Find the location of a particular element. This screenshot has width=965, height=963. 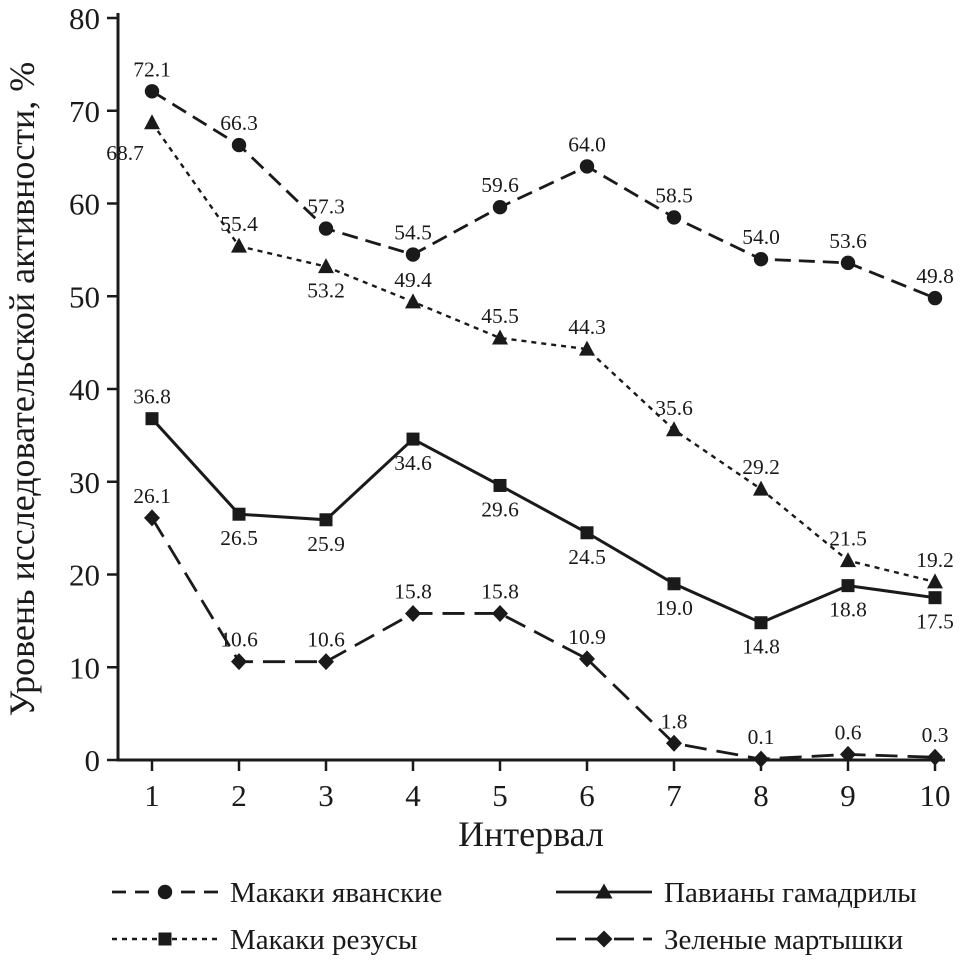

point-label: 14.8 is located at coordinates (761, 647).